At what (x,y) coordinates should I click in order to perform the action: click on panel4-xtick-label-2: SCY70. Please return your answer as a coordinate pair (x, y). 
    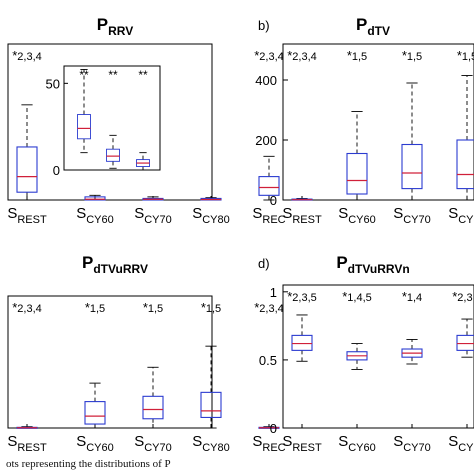
    Looking at the image, I should click on (412, 443).